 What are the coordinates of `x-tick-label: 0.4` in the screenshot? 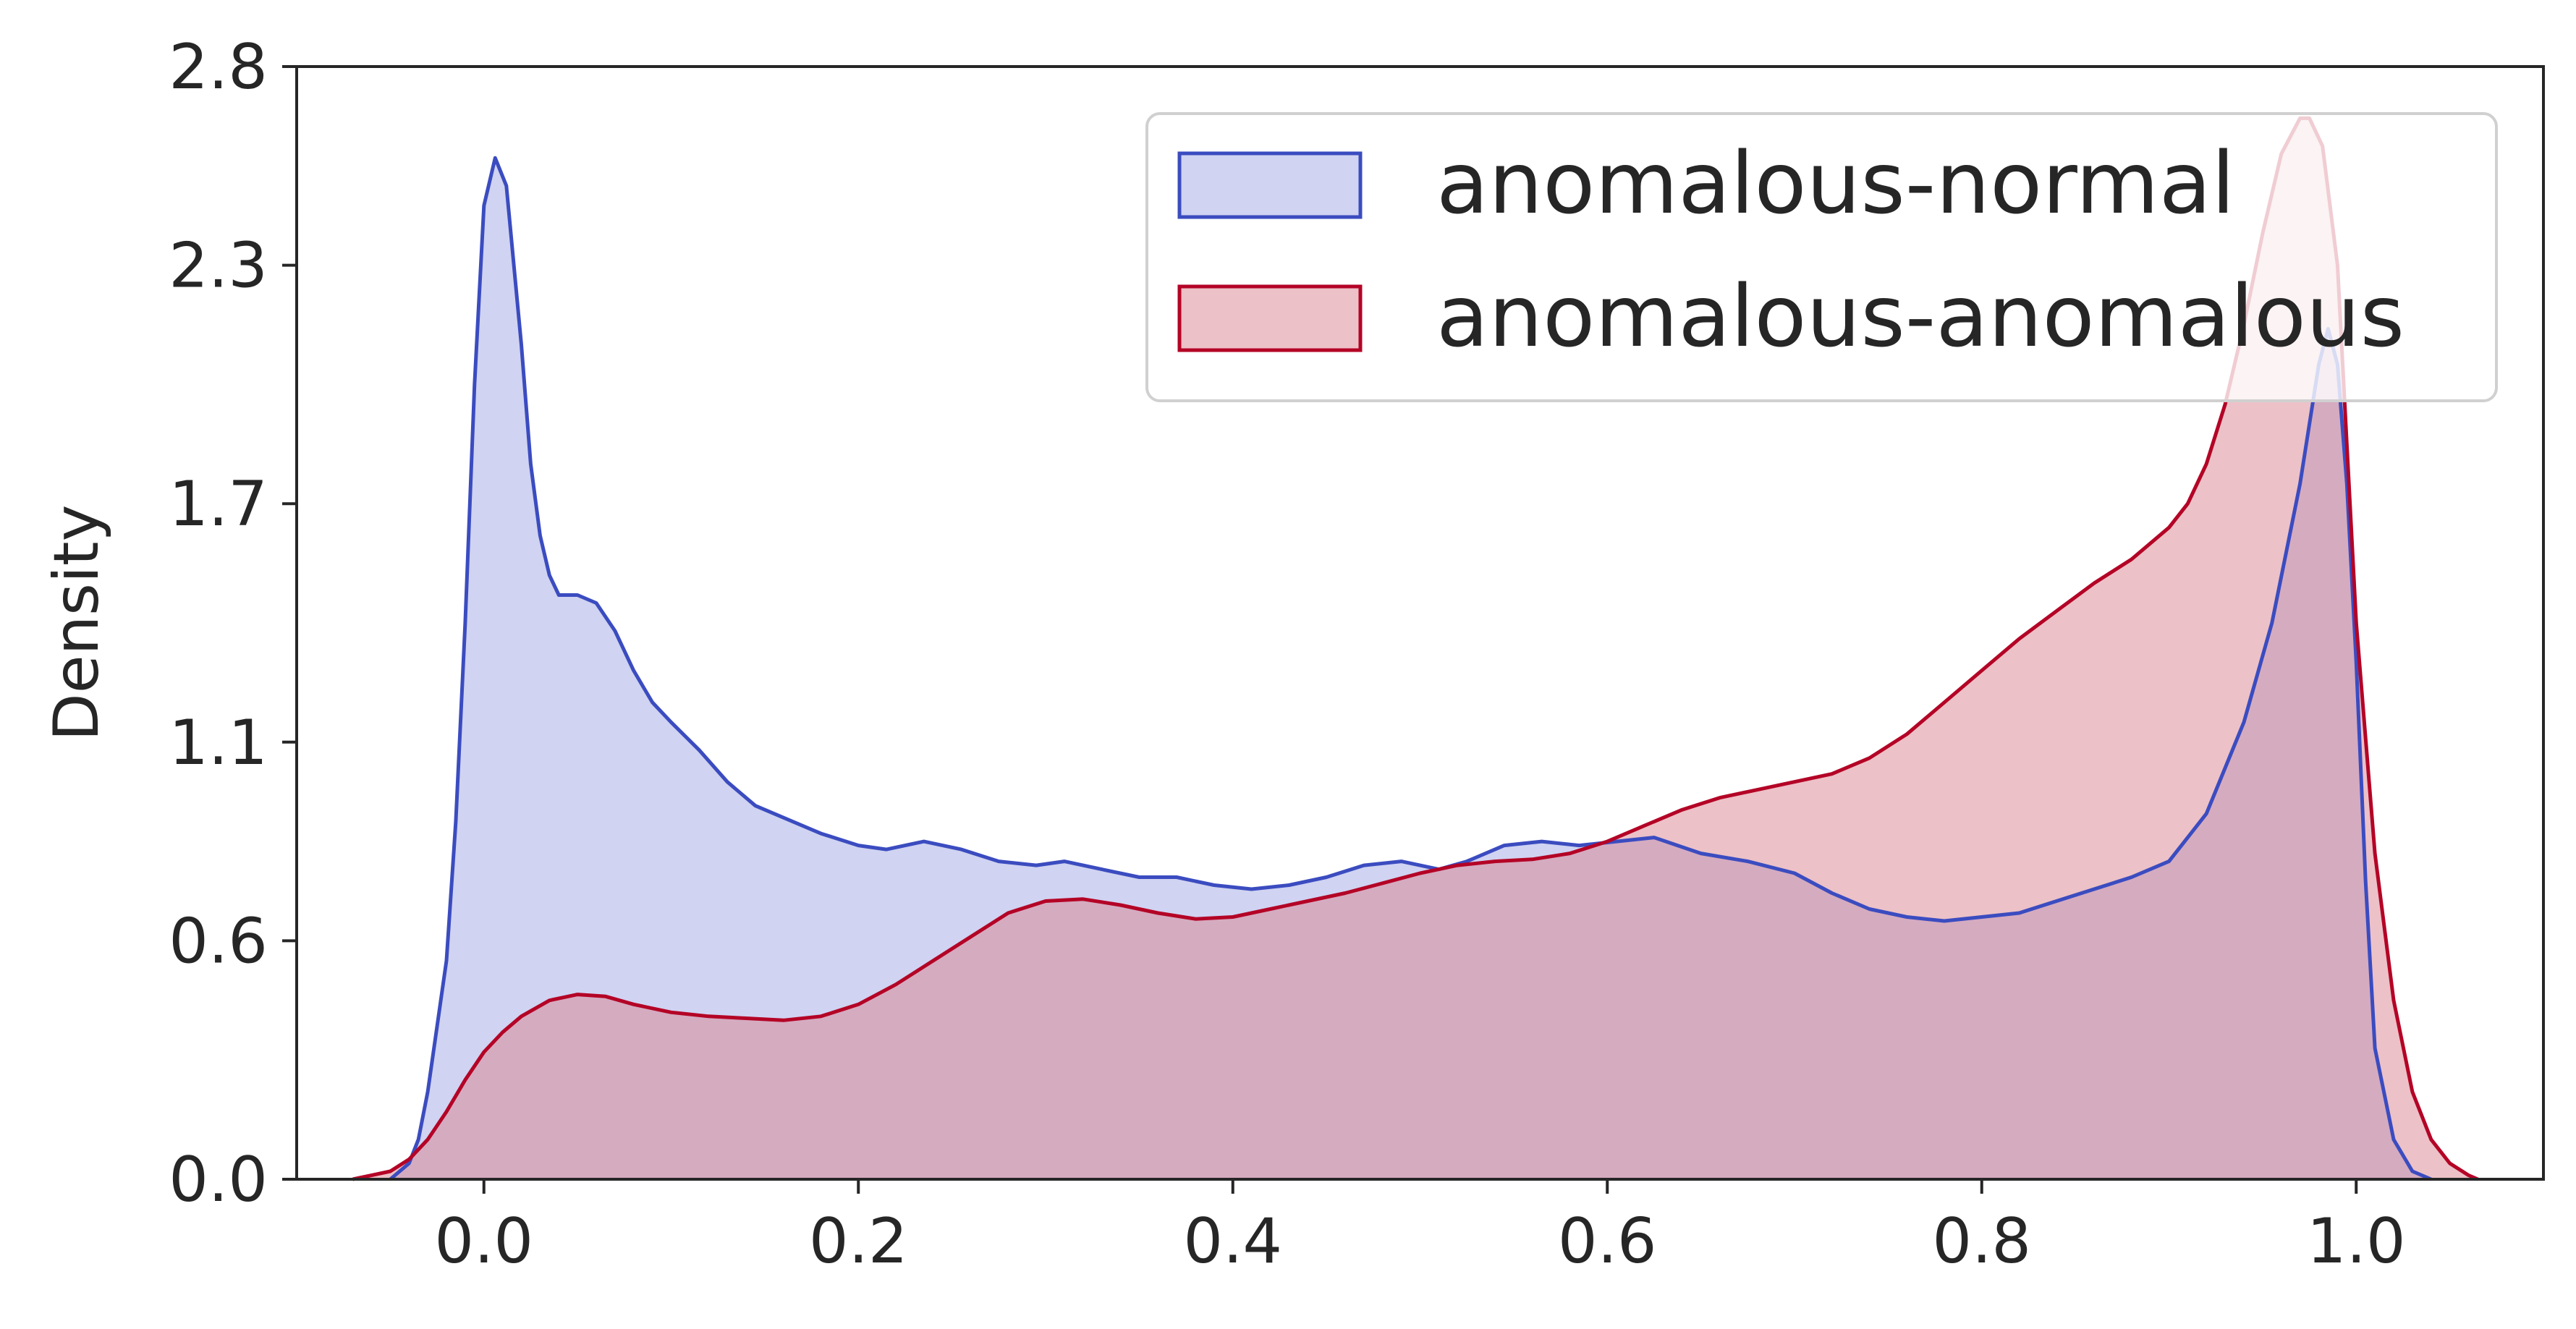 It's located at (1232, 1241).